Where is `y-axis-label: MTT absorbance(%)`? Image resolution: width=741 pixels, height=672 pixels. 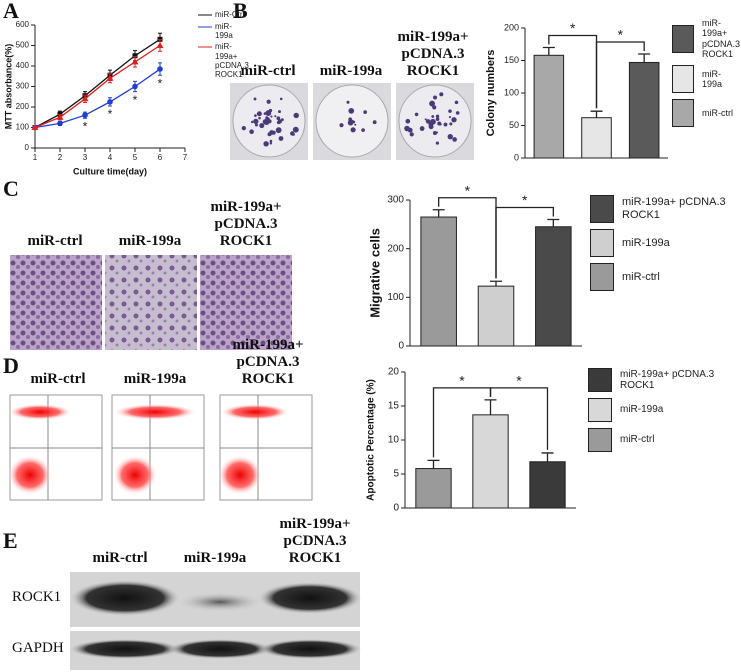
y-axis-label: MTT absorbance(%) is located at coordinates (8, 87).